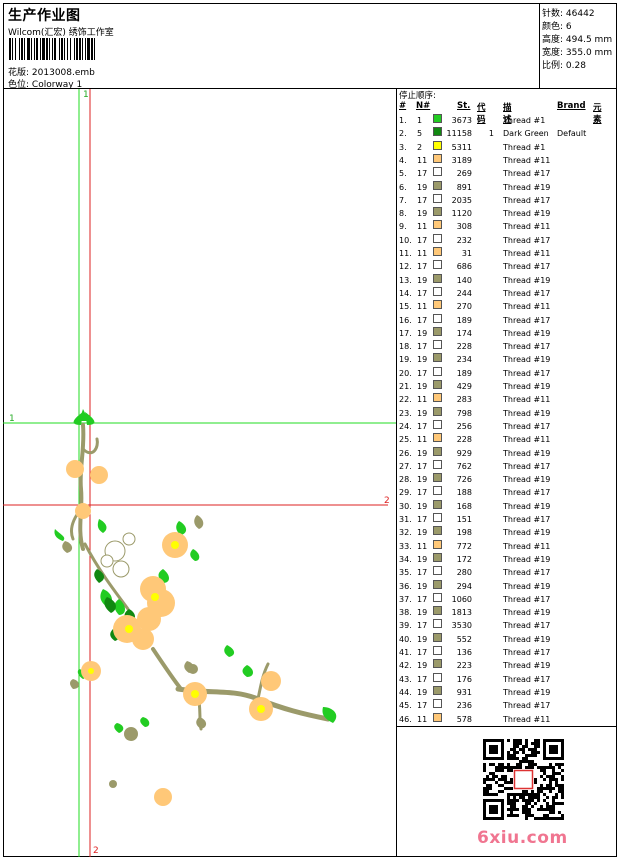 The width and height of the screenshot is (620, 861). What do you see at coordinates (57, 85) in the screenshot?
I see `colorway-value: Colorway 1` at bounding box center [57, 85].